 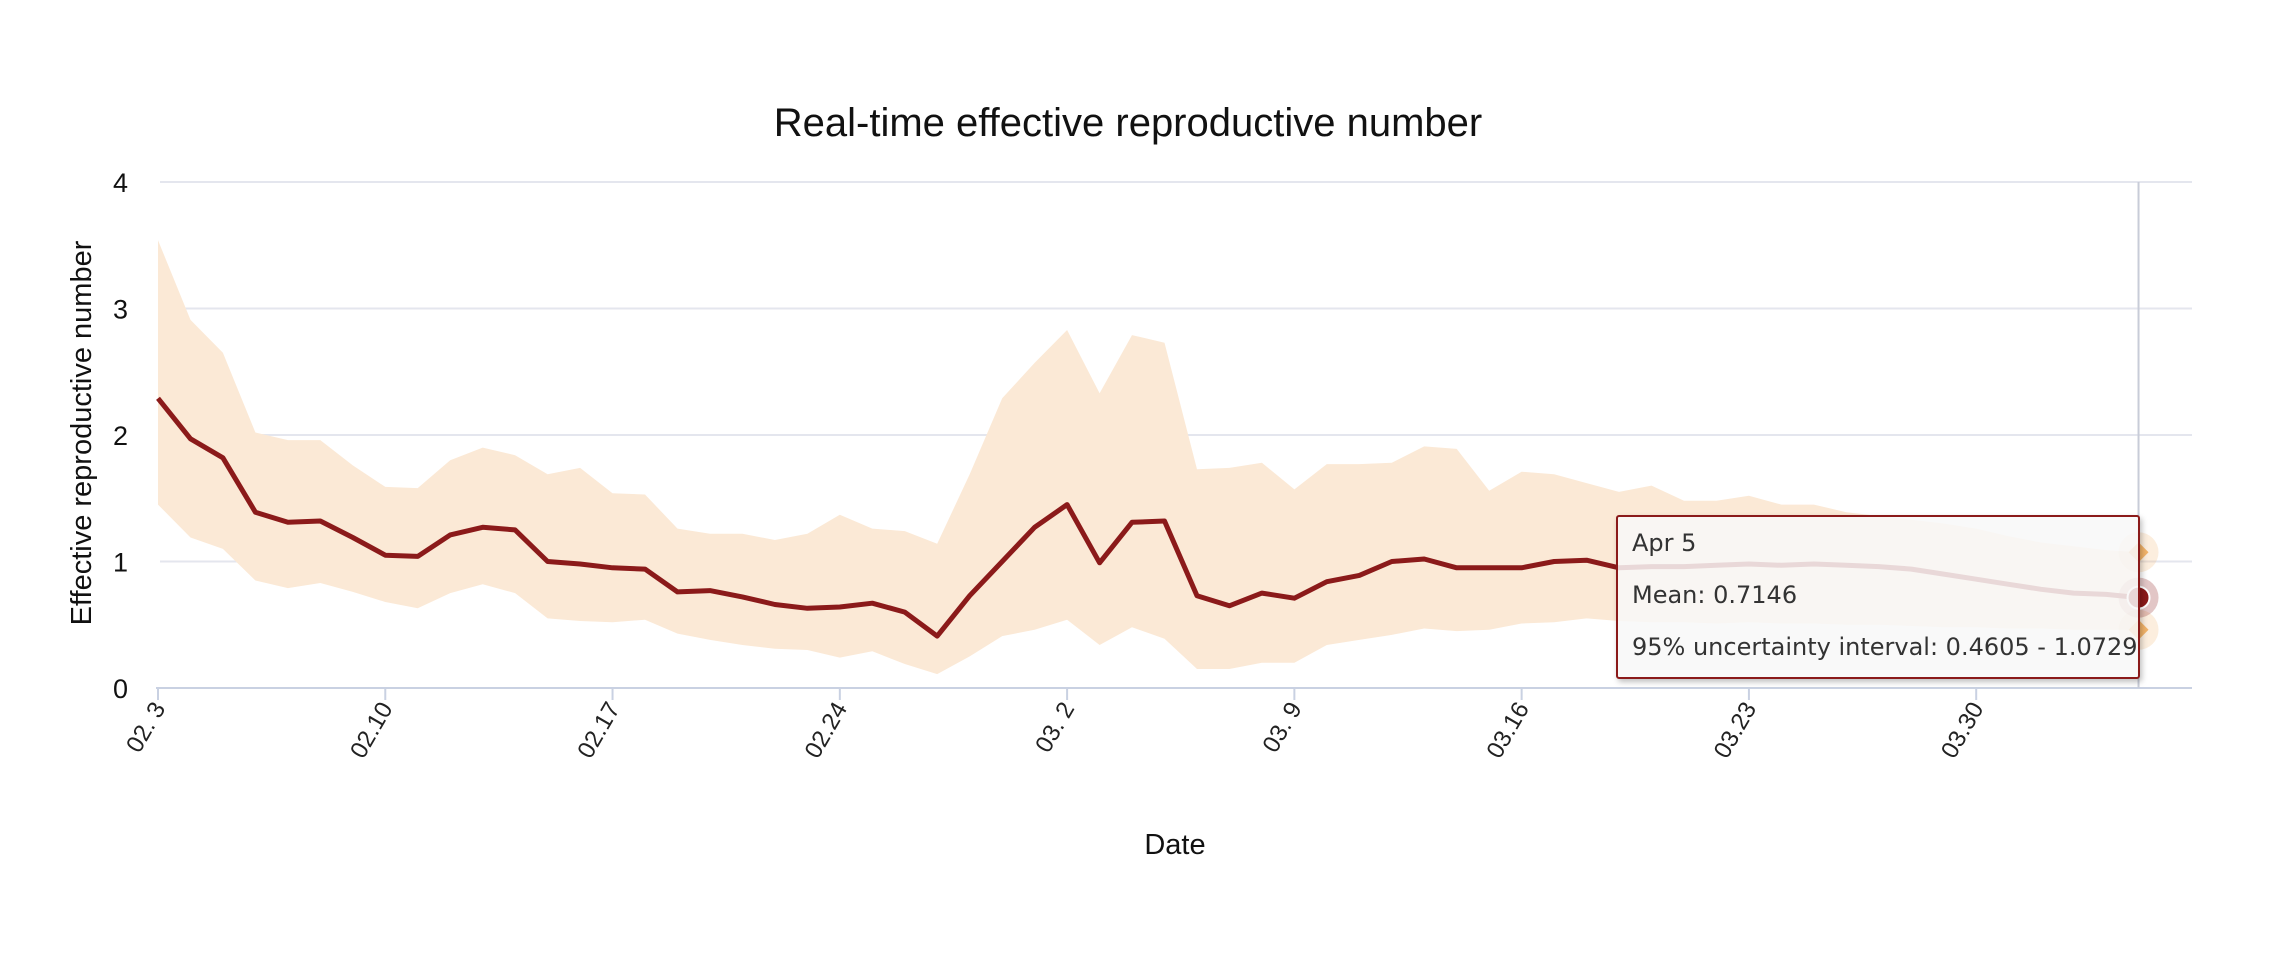 What do you see at coordinates (1664, 543) in the screenshot?
I see `tooltip-date: Apr 5` at bounding box center [1664, 543].